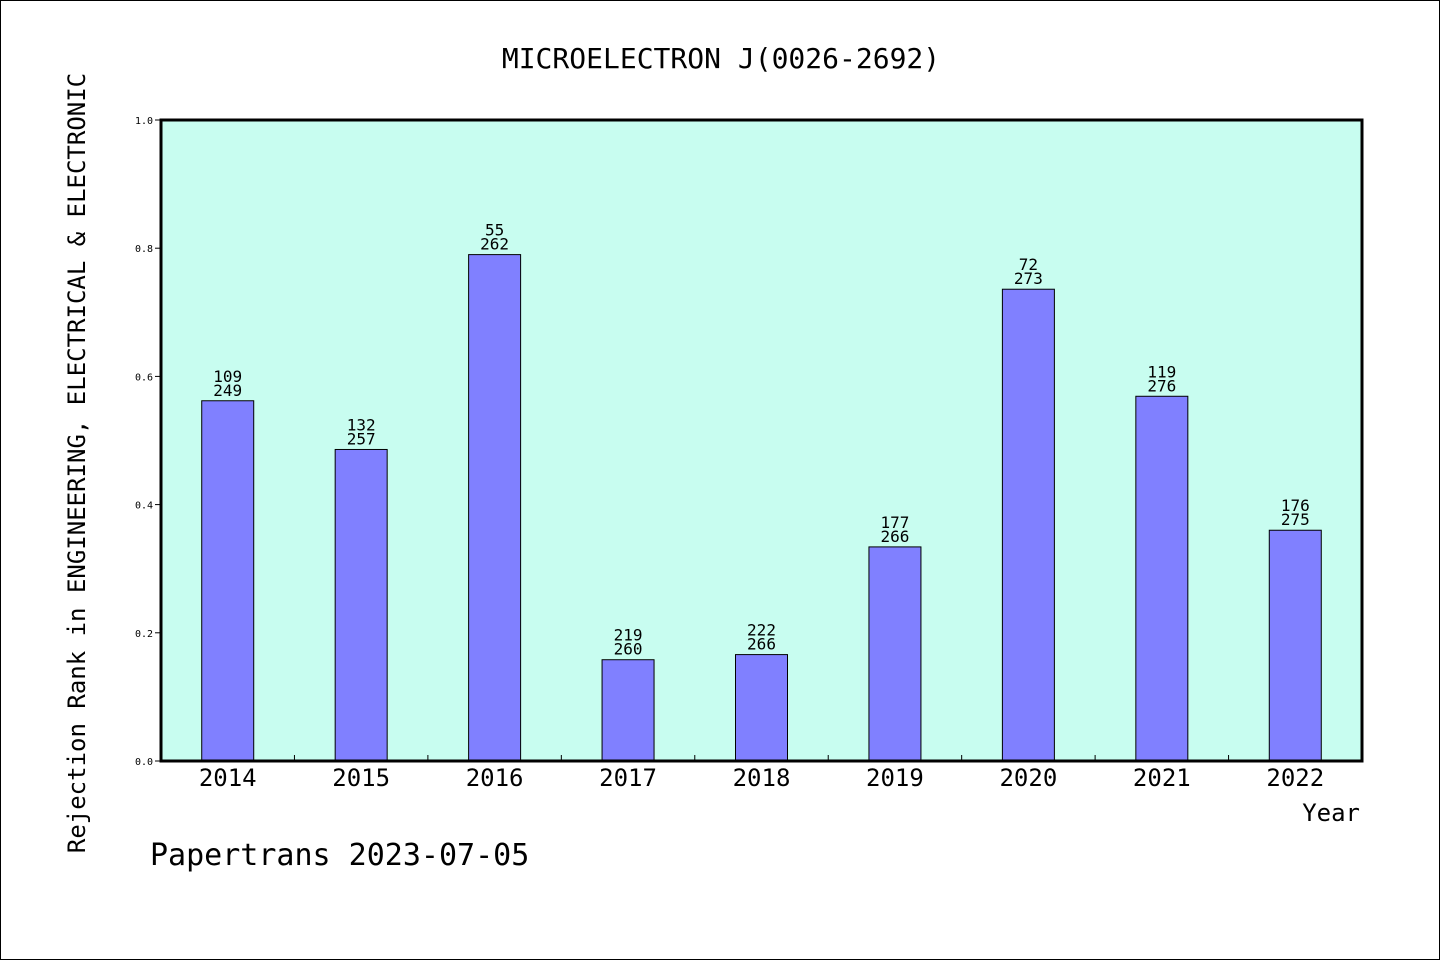 This screenshot has width=1440, height=964. What do you see at coordinates (1028, 264) in the screenshot?
I see `rank-label: 72` at bounding box center [1028, 264].